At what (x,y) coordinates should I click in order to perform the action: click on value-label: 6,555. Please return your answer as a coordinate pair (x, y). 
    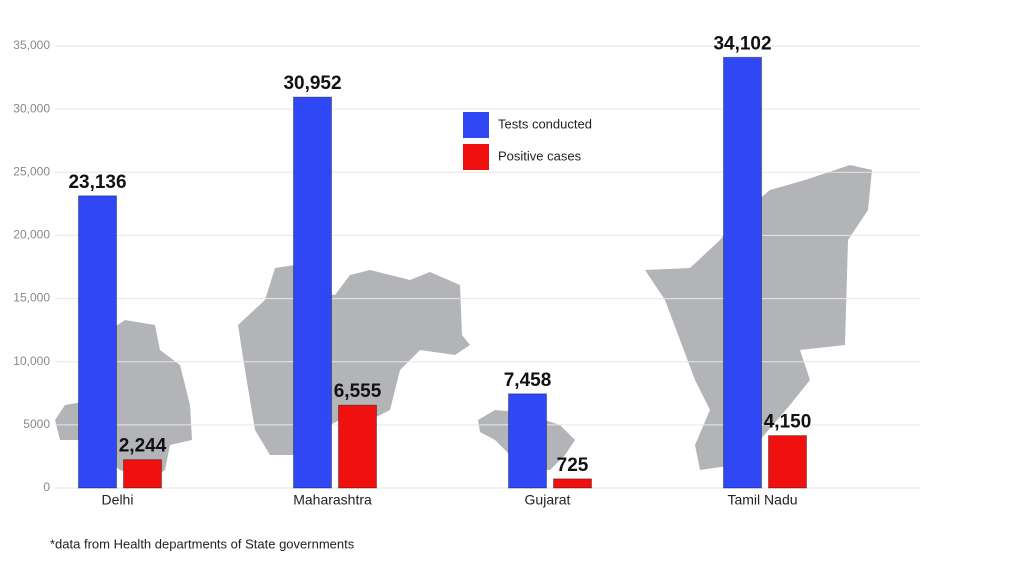
    Looking at the image, I should click on (358, 391).